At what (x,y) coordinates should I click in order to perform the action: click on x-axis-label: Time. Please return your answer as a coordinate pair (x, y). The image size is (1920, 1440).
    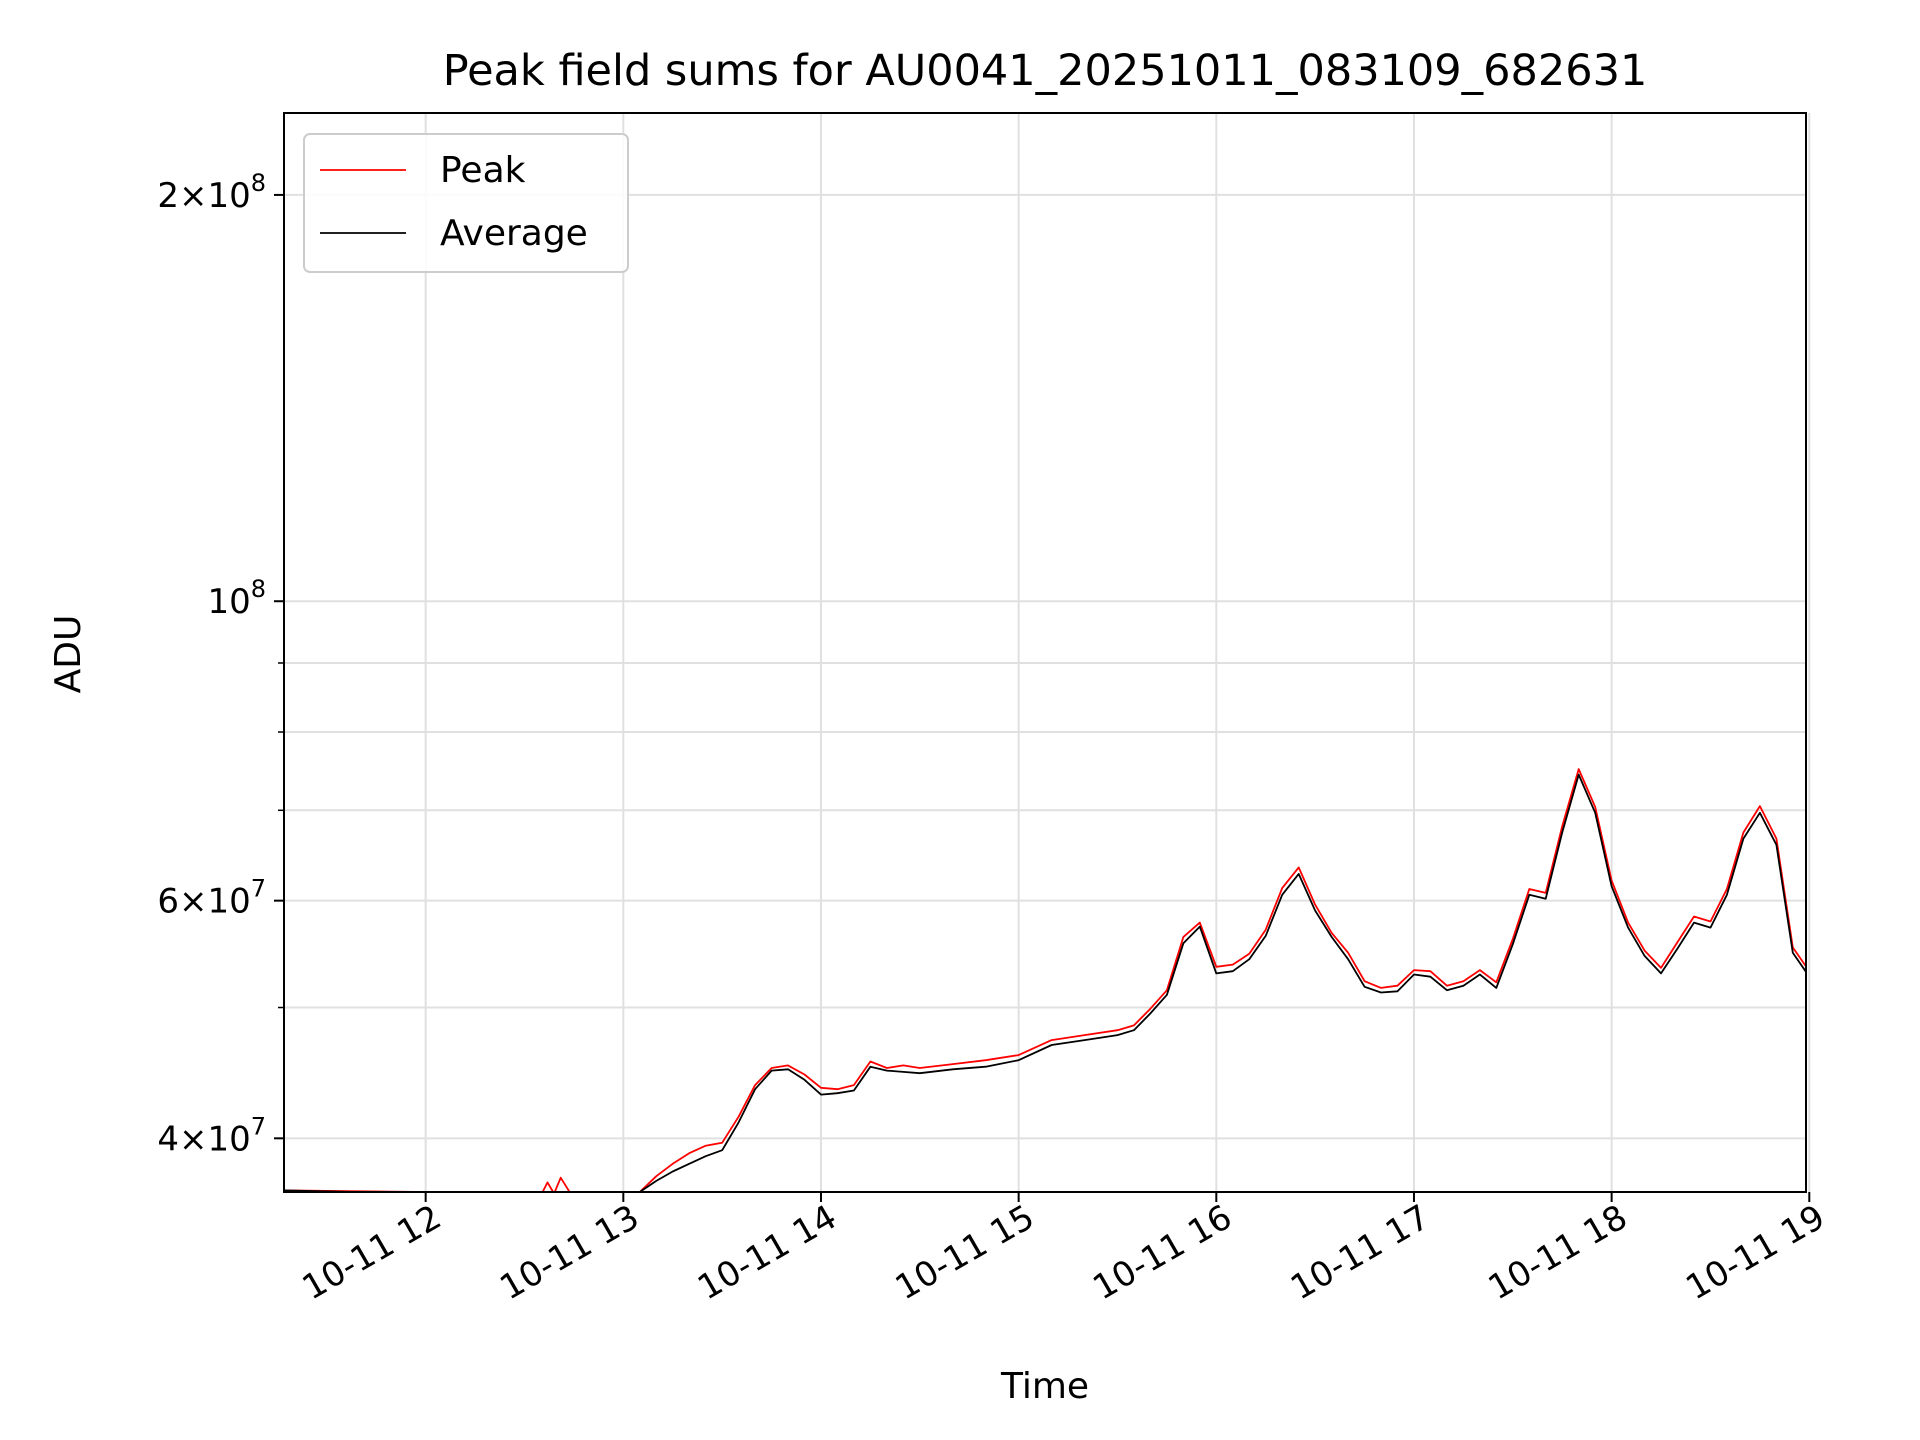
    Looking at the image, I should click on (1044, 1386).